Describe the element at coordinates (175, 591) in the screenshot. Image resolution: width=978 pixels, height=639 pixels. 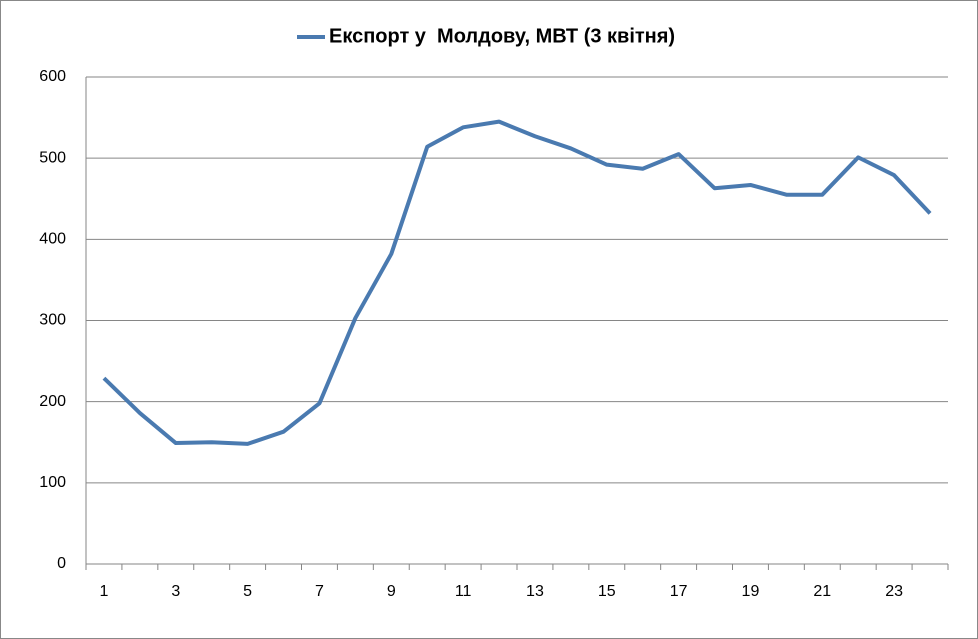
I see `x-tick-label: 3` at that location.